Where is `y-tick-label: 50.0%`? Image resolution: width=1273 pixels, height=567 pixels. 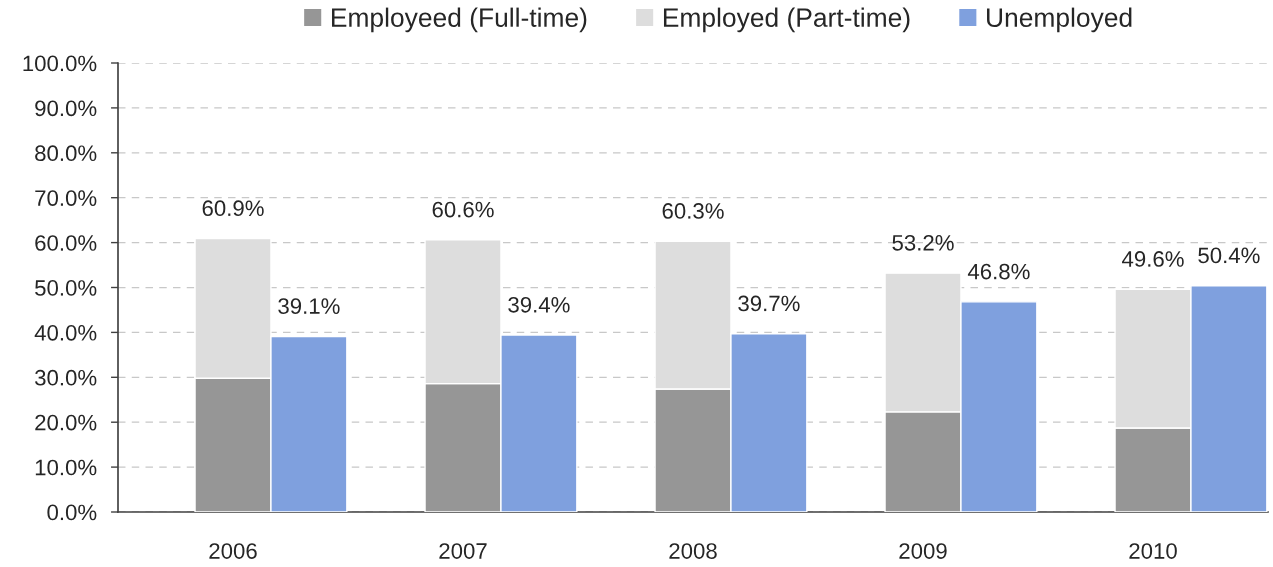 y-tick-label: 50.0% is located at coordinates (66, 288).